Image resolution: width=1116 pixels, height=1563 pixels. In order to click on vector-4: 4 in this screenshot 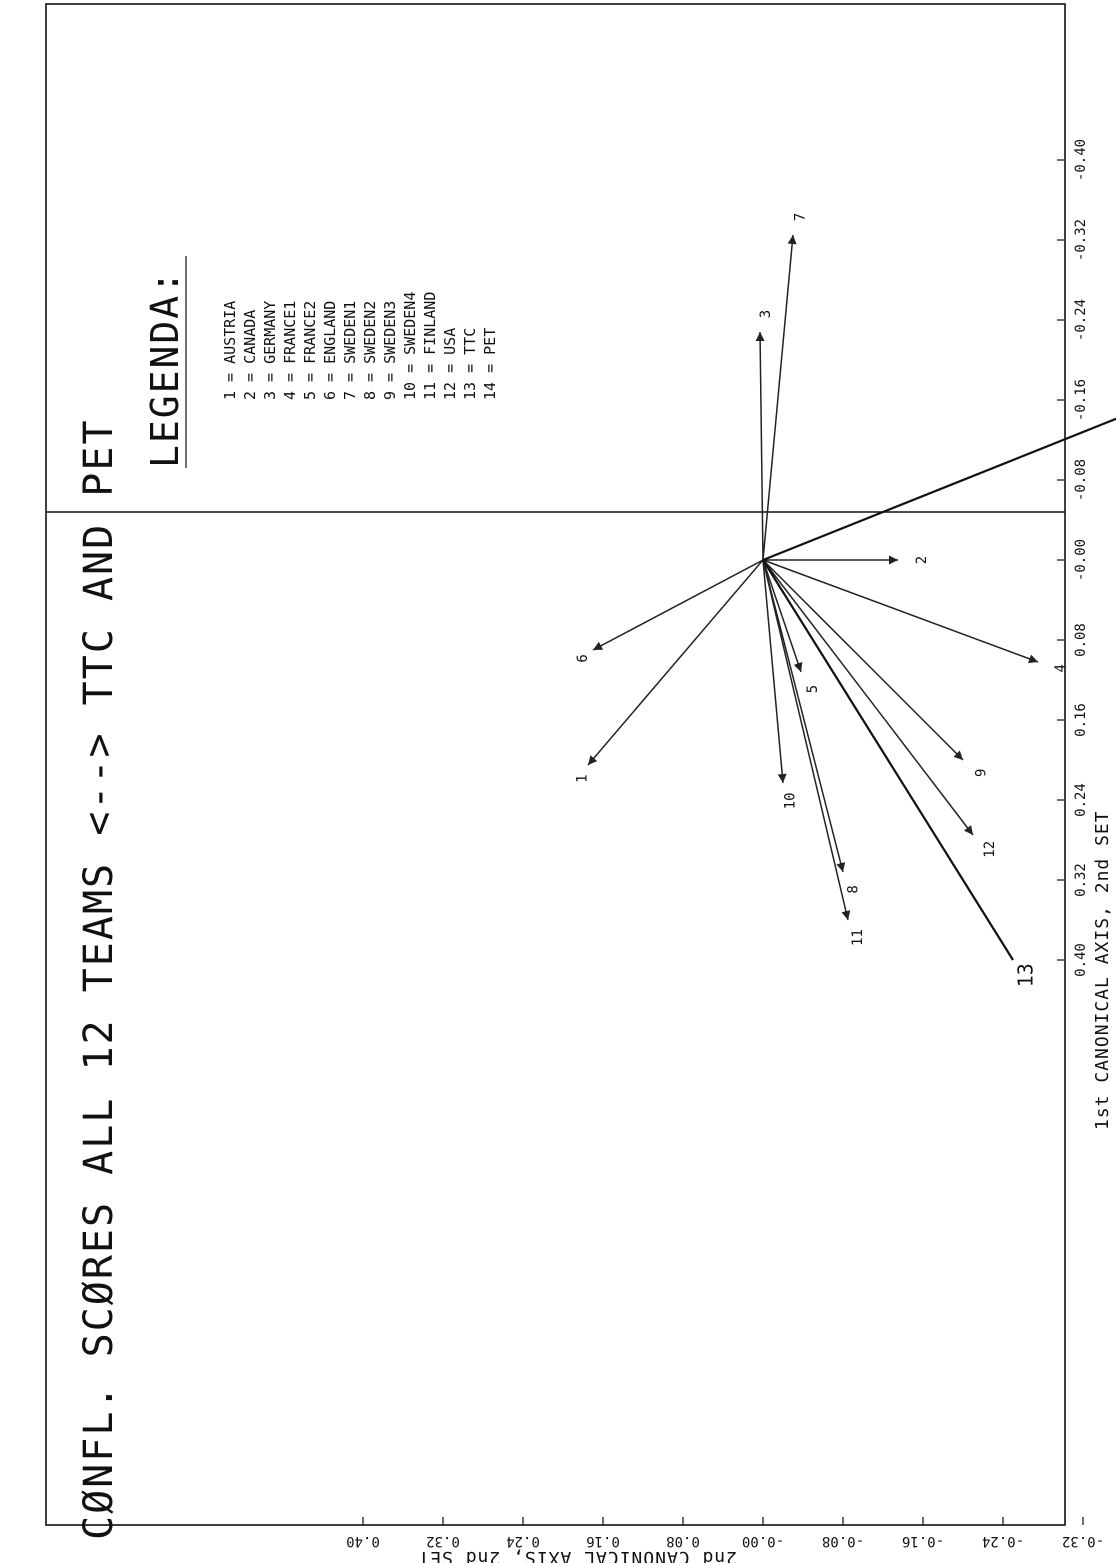, I will do `click(915, 615)`.